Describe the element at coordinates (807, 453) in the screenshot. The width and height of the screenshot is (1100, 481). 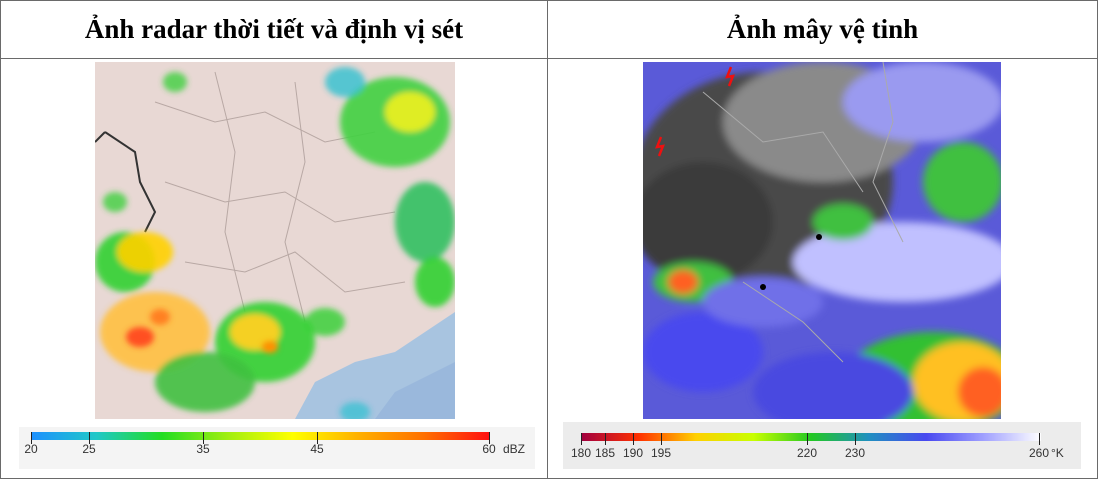
I see `tick-label: 220` at that location.